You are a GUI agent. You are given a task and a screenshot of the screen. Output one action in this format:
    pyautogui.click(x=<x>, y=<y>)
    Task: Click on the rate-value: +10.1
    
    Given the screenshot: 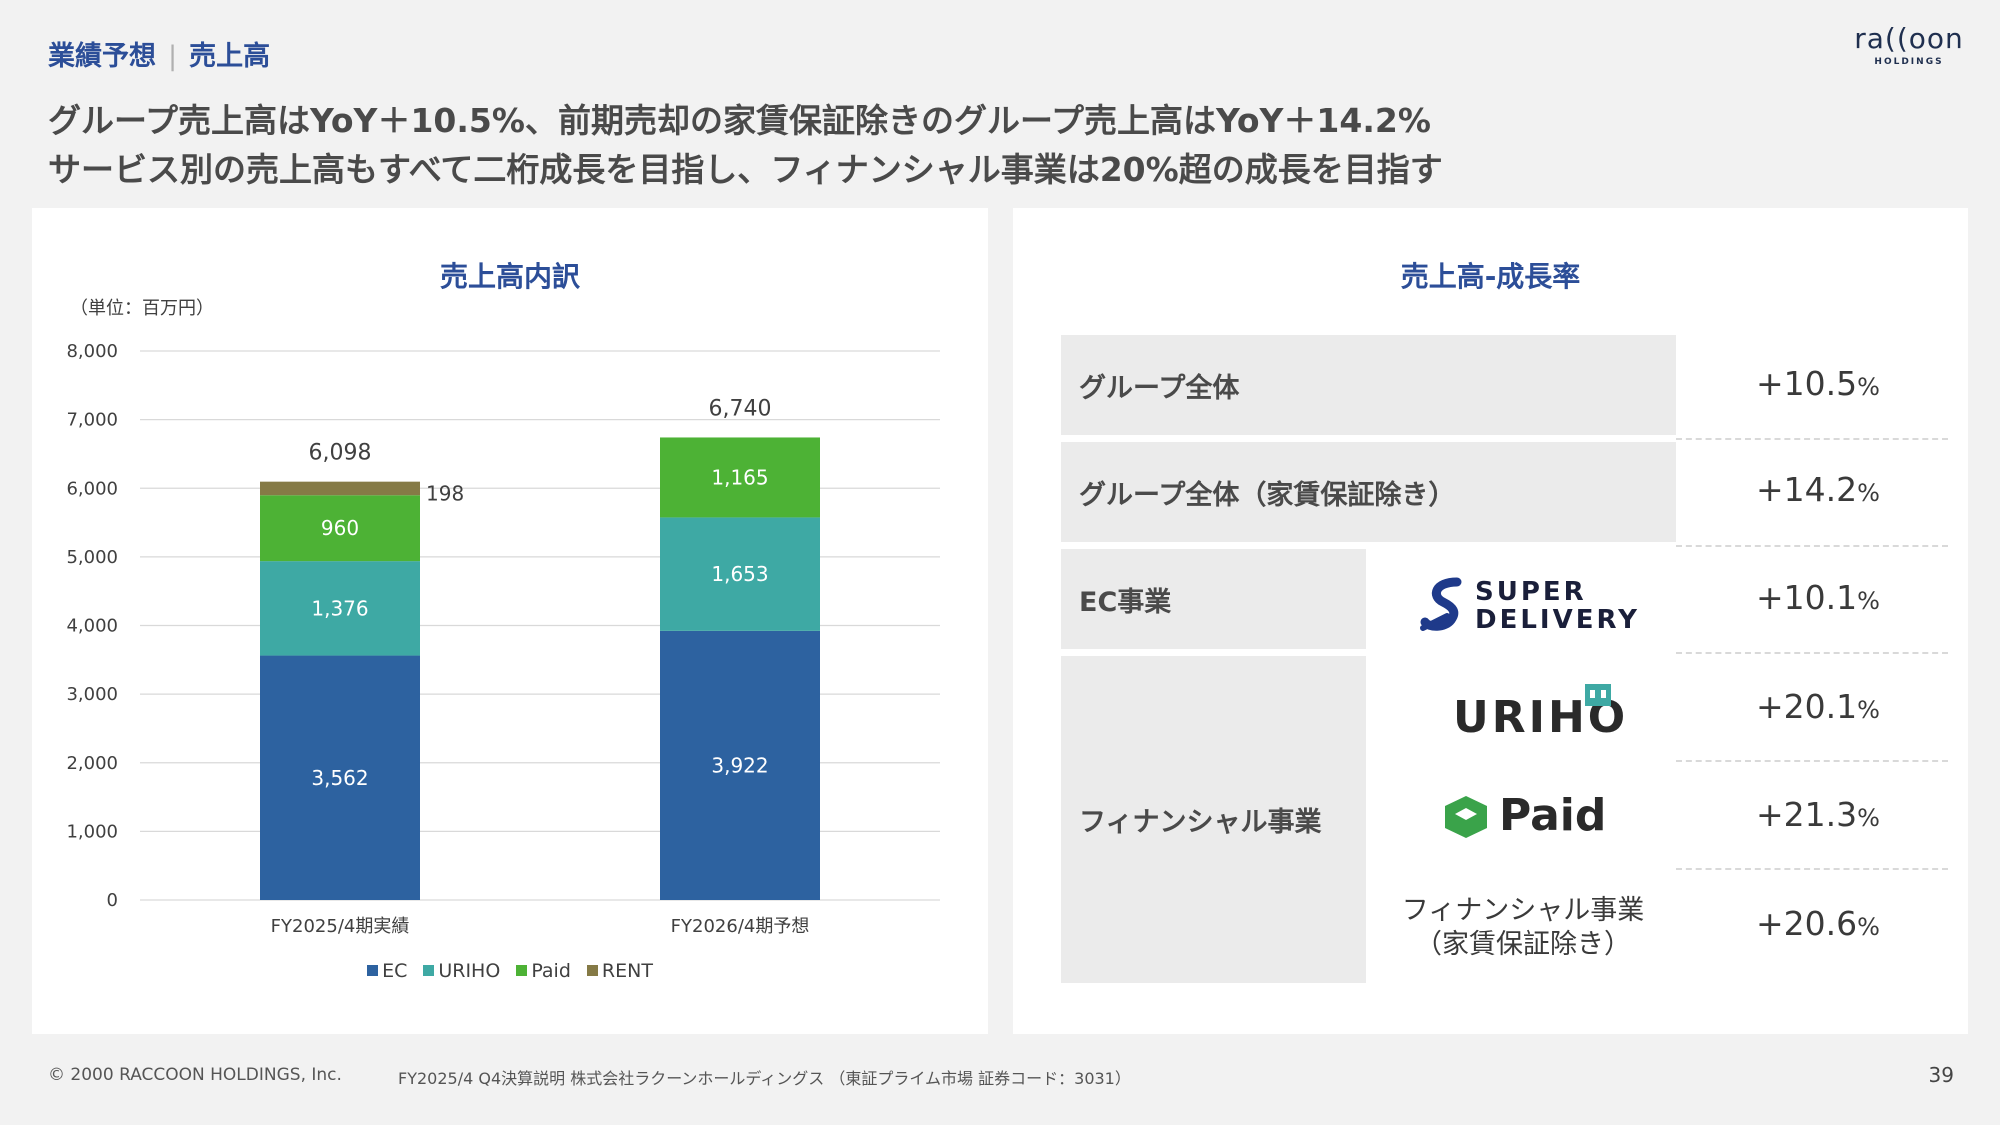 What is the action you would take?
    pyautogui.click(x=1807, y=597)
    